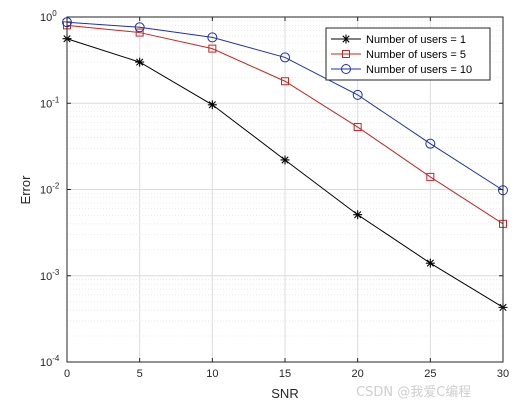  I want to click on x-tick-label: 0, so click(67, 374).